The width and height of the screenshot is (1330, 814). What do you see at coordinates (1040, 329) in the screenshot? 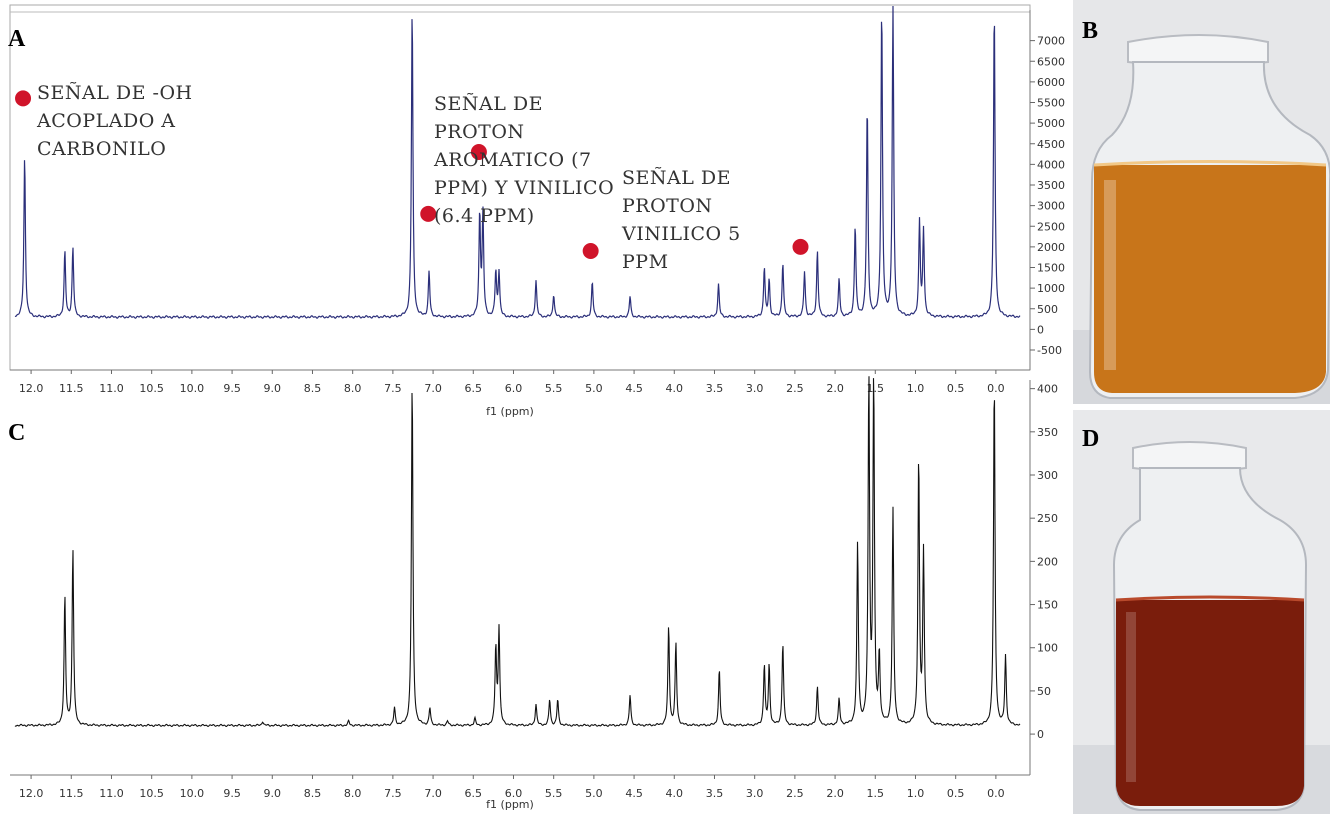
I see `y-tick-label: 0` at bounding box center [1040, 329].